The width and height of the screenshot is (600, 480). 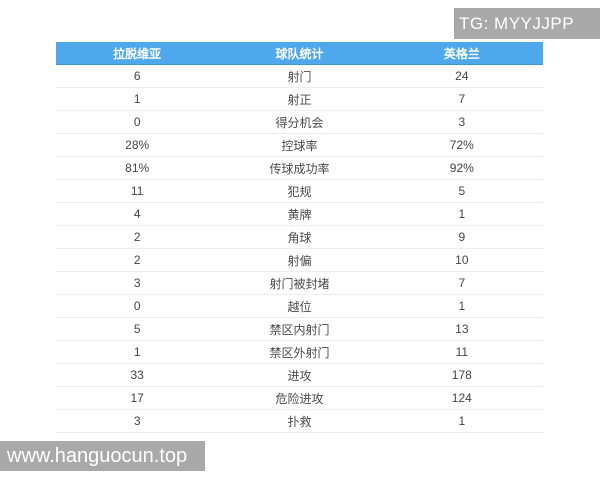 I want to click on telegram-watermark-badge: TG: MYYJJPP, so click(x=527, y=23).